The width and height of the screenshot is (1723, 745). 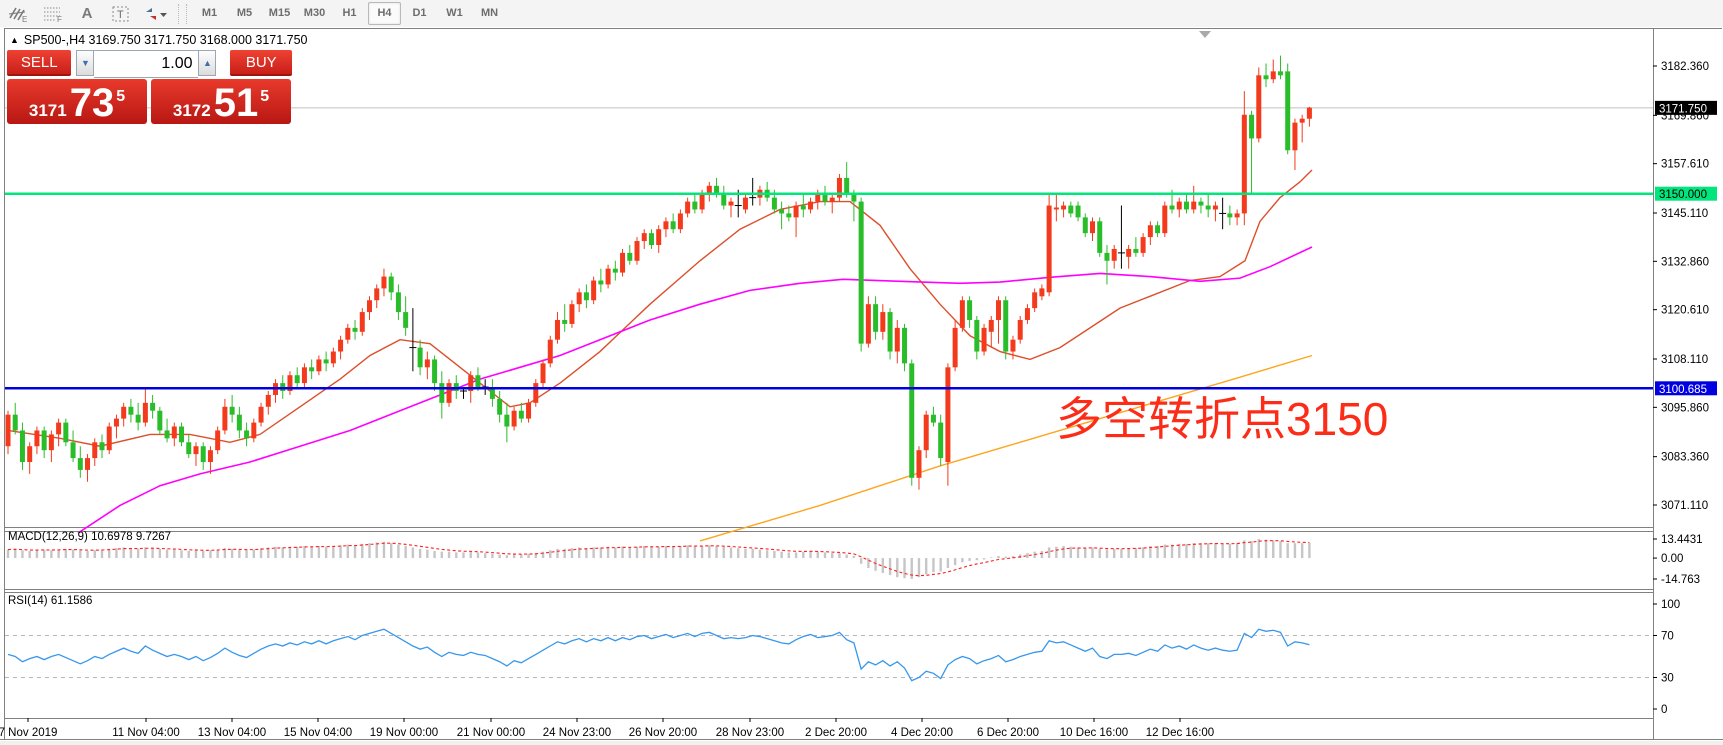 I want to click on svg-text: 12 Dec 16:00, so click(x=1180, y=733).